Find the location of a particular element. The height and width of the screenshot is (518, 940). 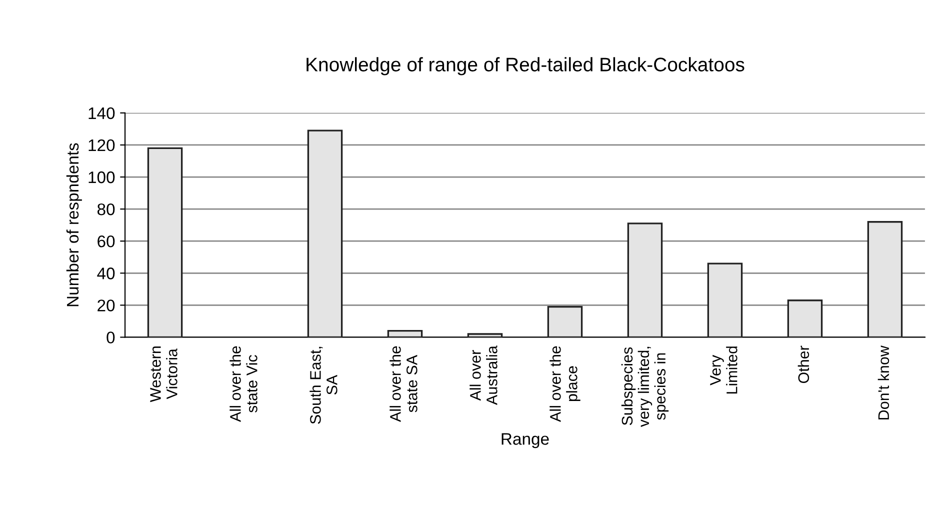

y-axis-title: Number of respndents is located at coordinates (74, 224).